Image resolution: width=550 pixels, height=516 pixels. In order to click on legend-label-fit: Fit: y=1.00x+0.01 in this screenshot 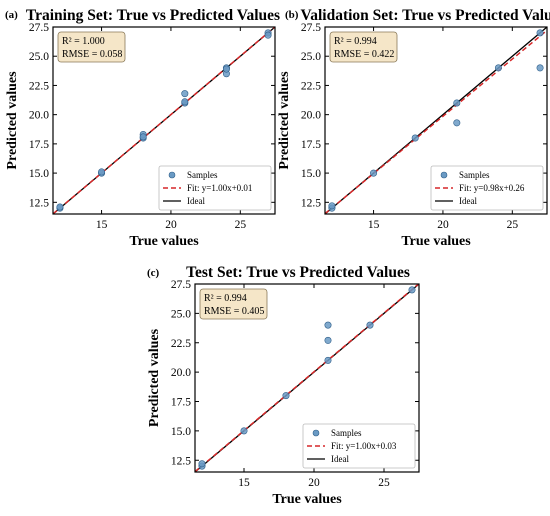, I will do `click(219, 188)`.